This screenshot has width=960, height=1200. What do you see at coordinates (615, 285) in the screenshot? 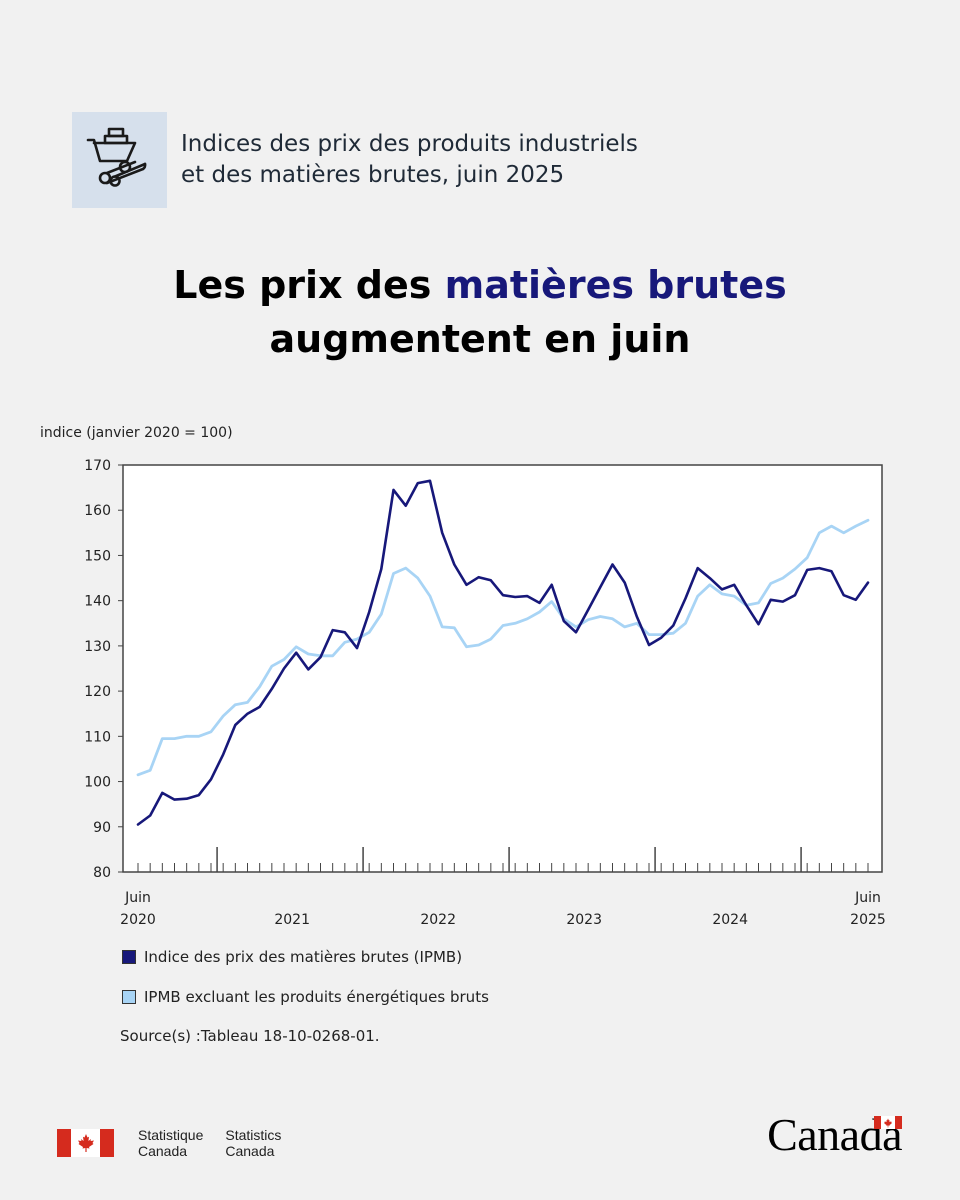
I see `headline-accent: matières brutes` at bounding box center [615, 285].